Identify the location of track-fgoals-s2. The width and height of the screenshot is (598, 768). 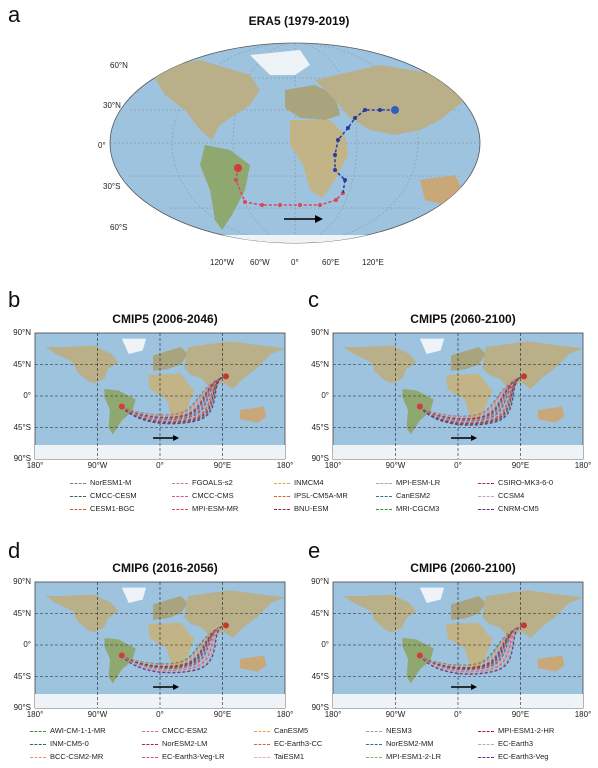
(472, 396).